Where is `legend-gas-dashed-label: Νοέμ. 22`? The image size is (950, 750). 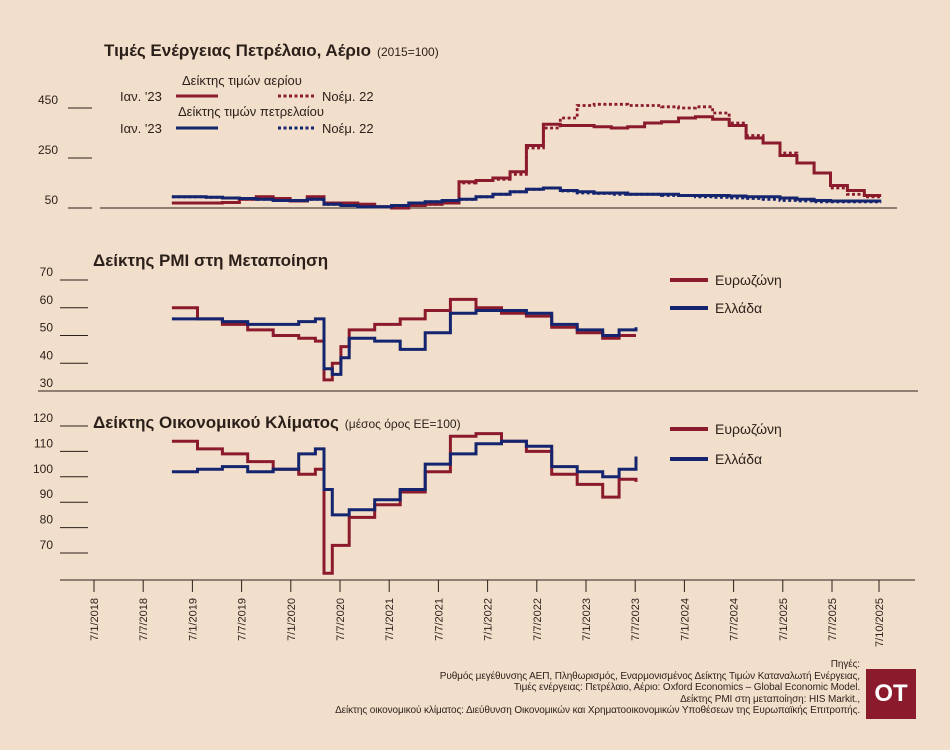 legend-gas-dashed-label: Νοέμ. 22 is located at coordinates (348, 96).